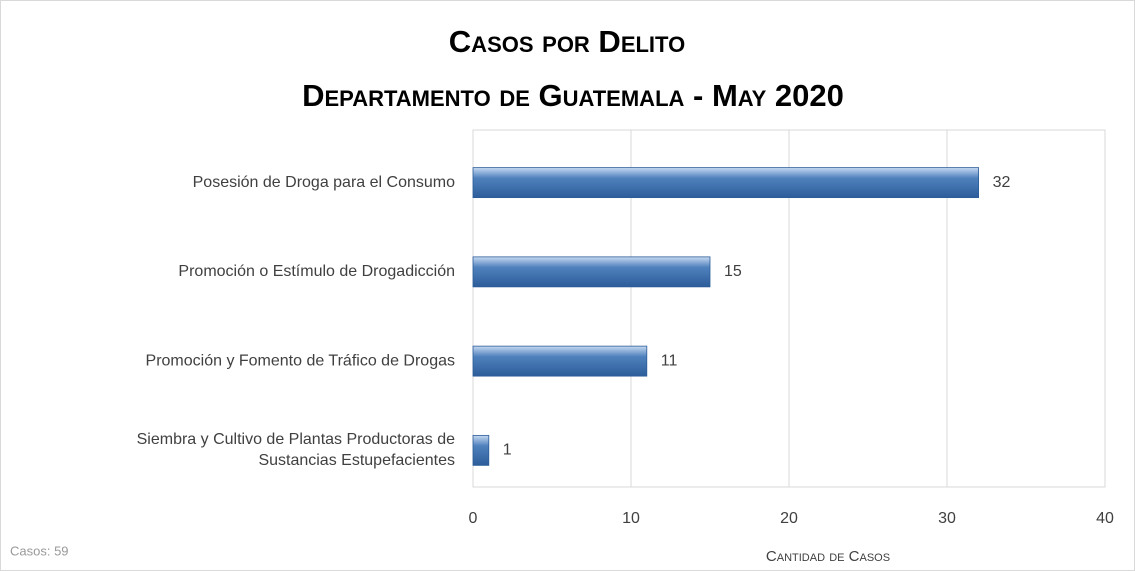  I want to click on data-label: 15, so click(733, 271).